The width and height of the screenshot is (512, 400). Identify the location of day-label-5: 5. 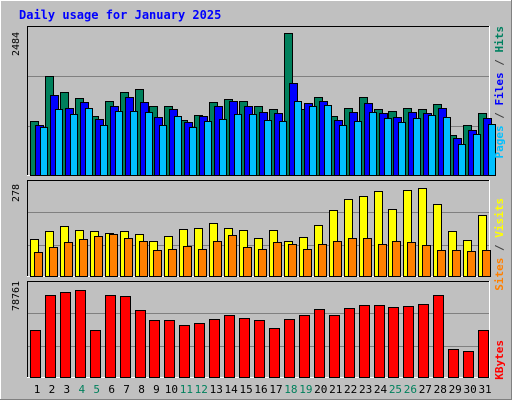
(96, 389).